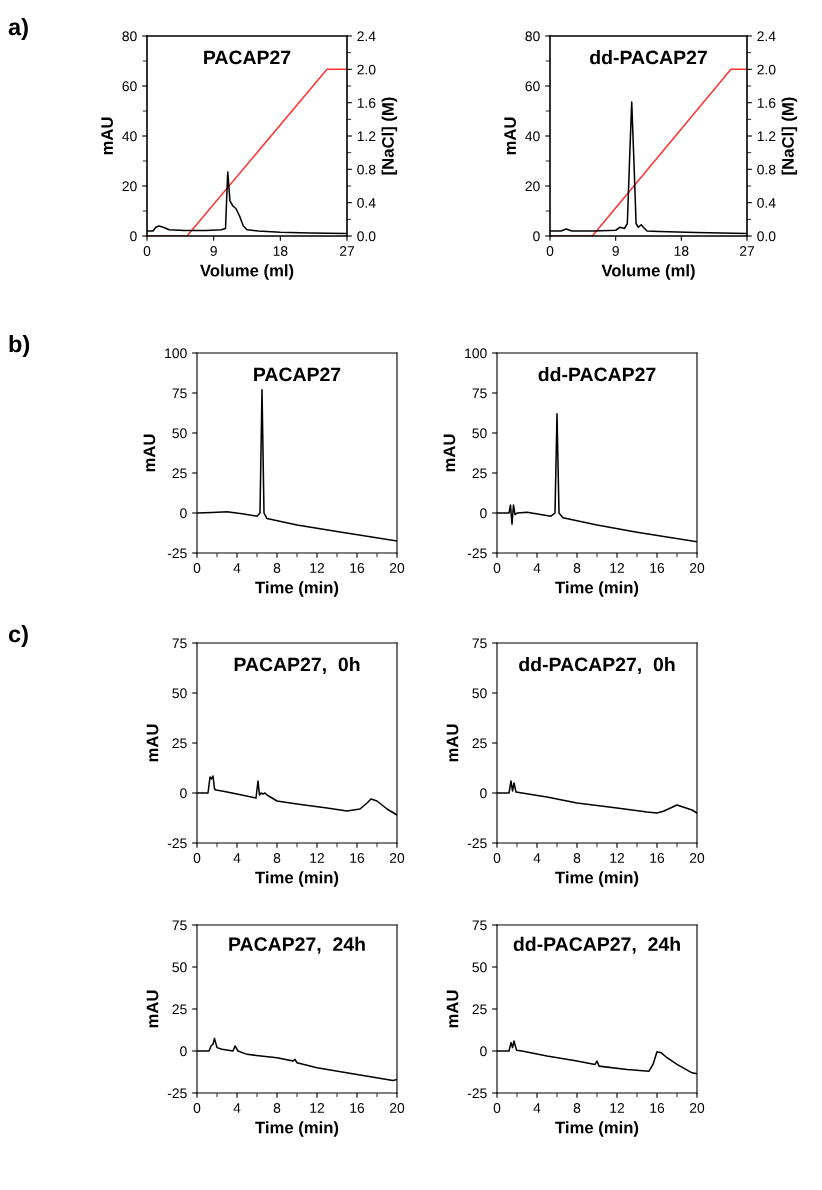 Image resolution: width=822 pixels, height=1190 pixels. I want to click on y-tick-label: 100, so click(476, 353).